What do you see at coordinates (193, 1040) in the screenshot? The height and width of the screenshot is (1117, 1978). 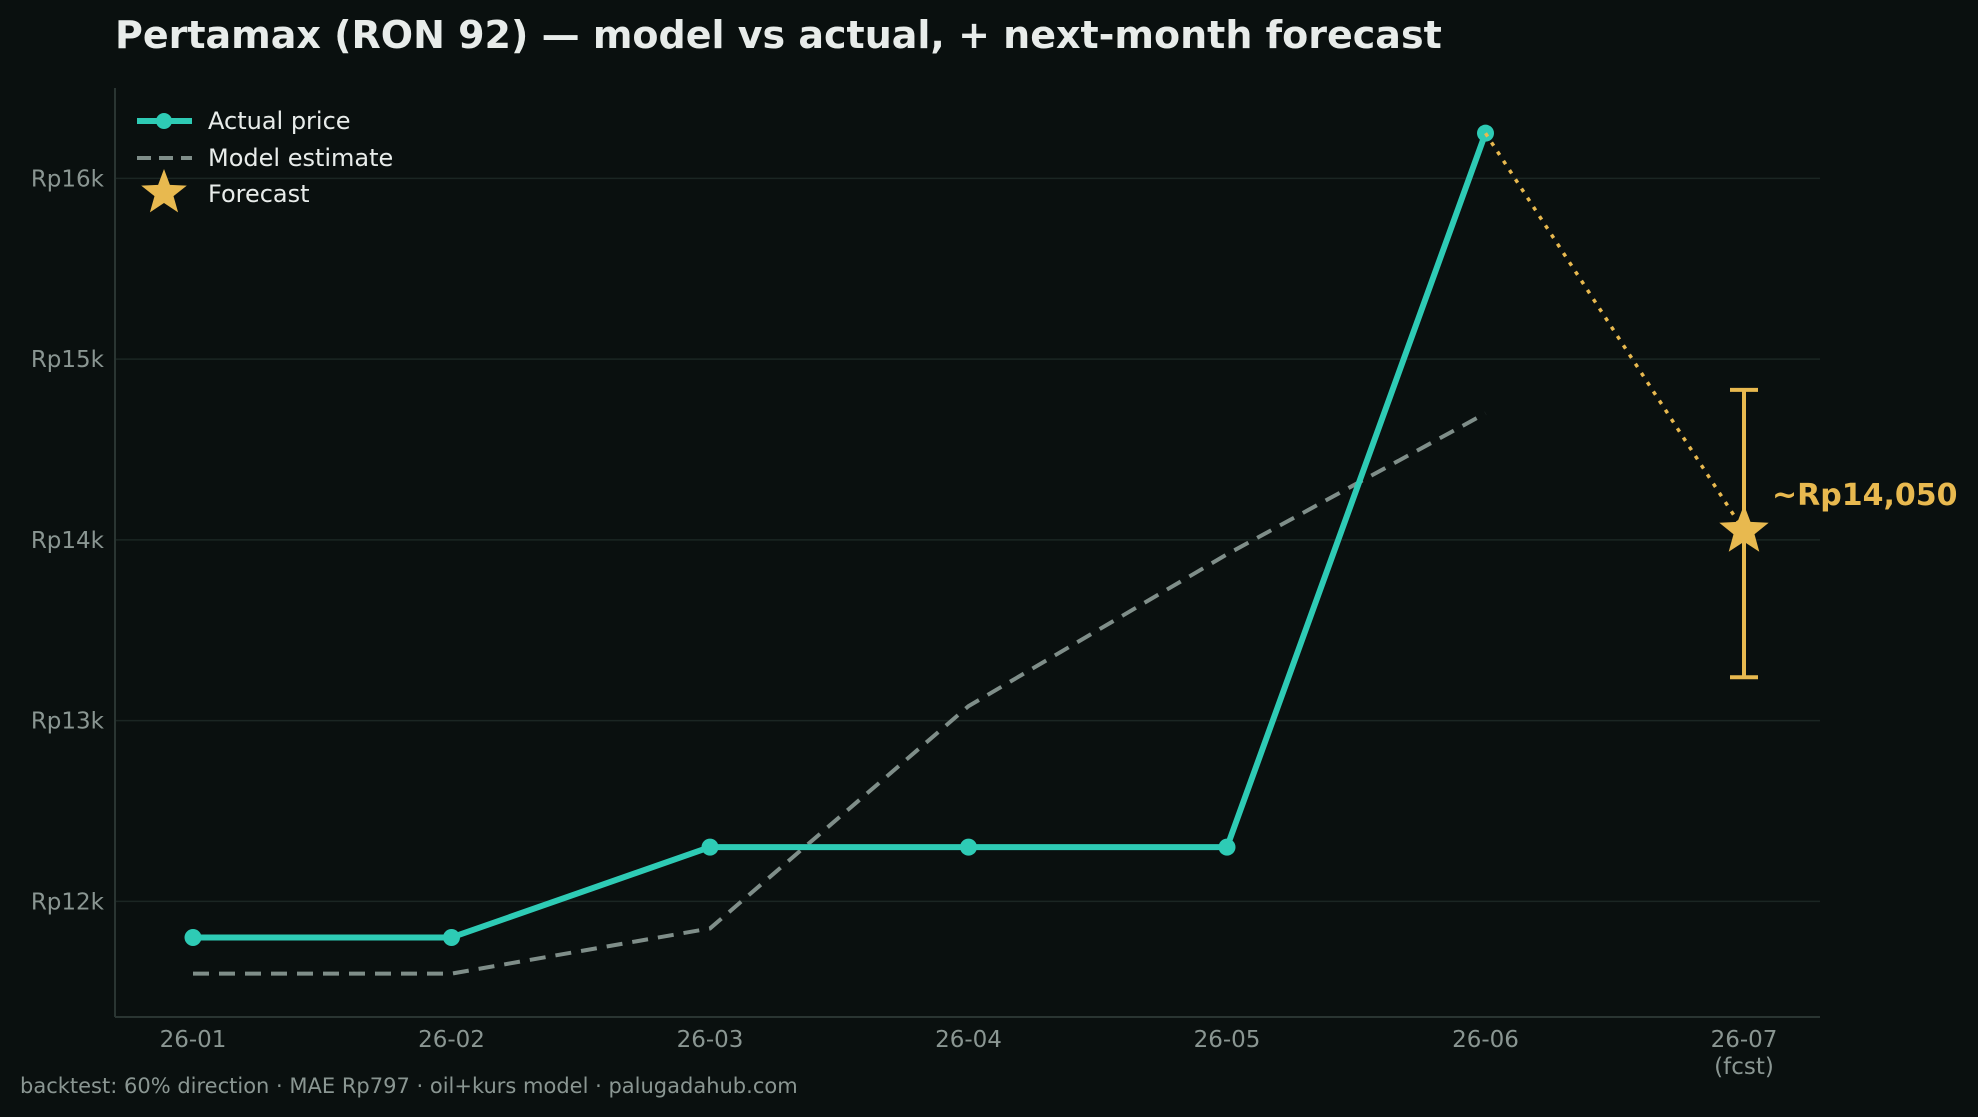 I see `x-tick-label: 26-01` at bounding box center [193, 1040].